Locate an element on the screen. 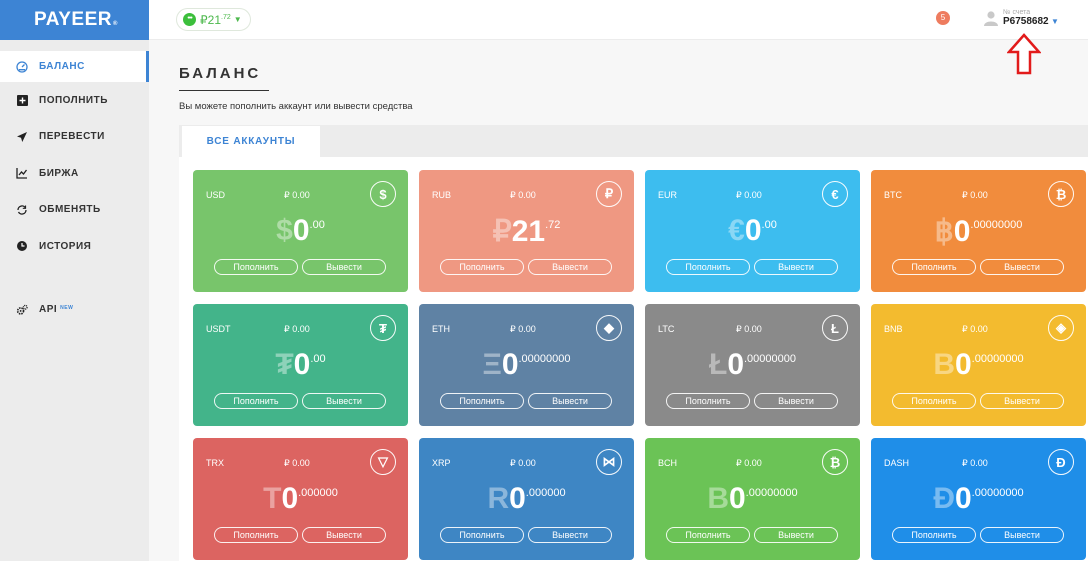 The image size is (1088, 561). balance-amount: Đ0.00000000 is located at coordinates (978, 499).